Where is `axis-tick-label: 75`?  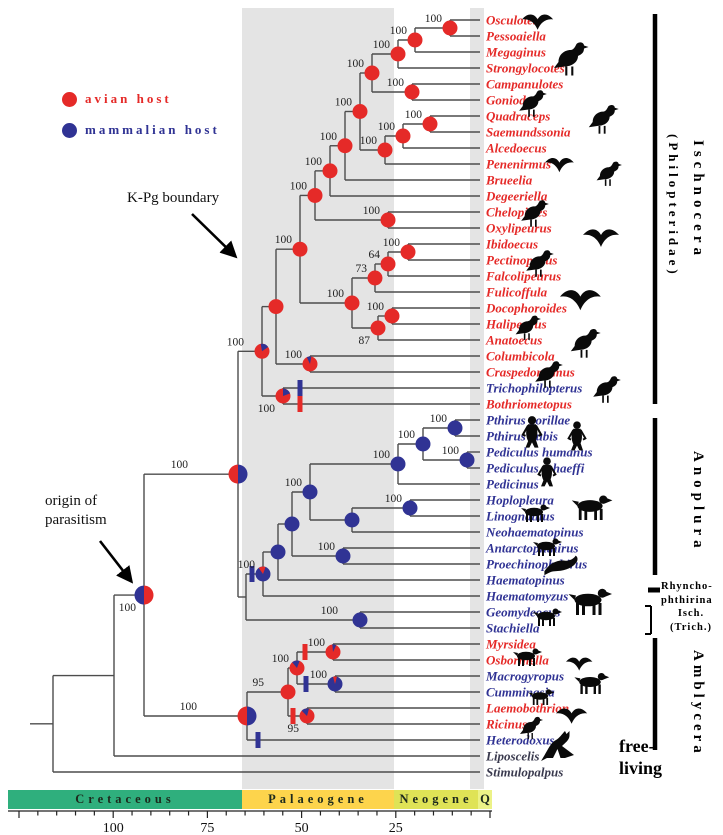 axis-tick-label: 75 is located at coordinates (207, 828).